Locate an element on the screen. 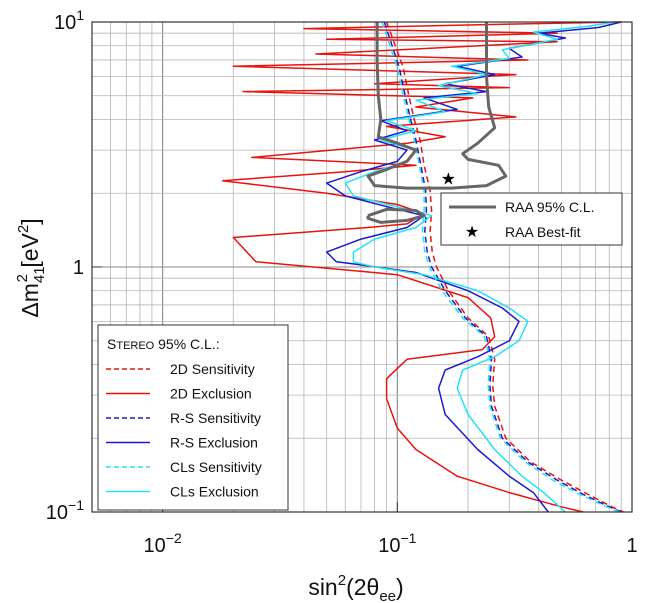  x-tick-label-0: 10⁻² is located at coordinates (163, 543).